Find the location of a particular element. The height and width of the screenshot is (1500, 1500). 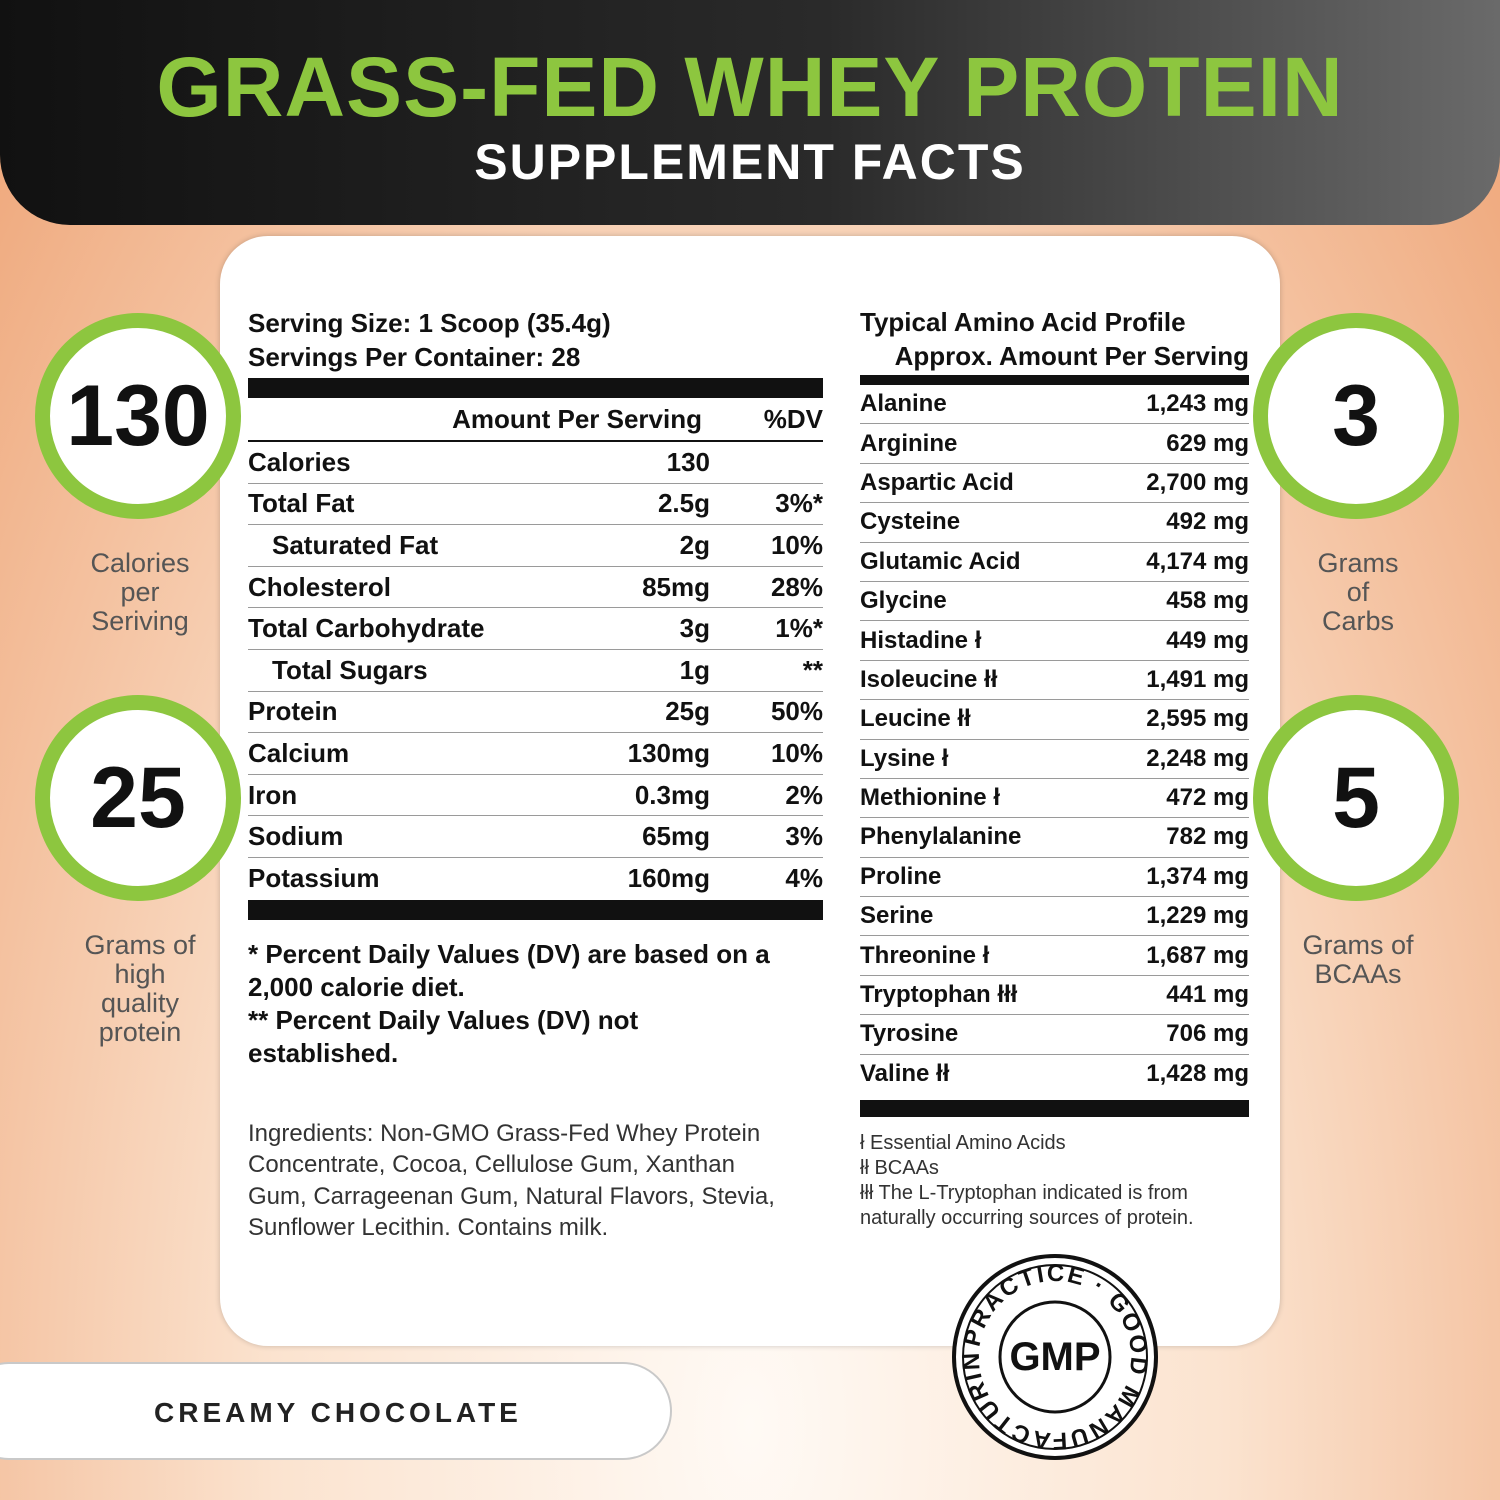

badge: 5 Grams of BCAAs is located at coordinates (1358, 842).